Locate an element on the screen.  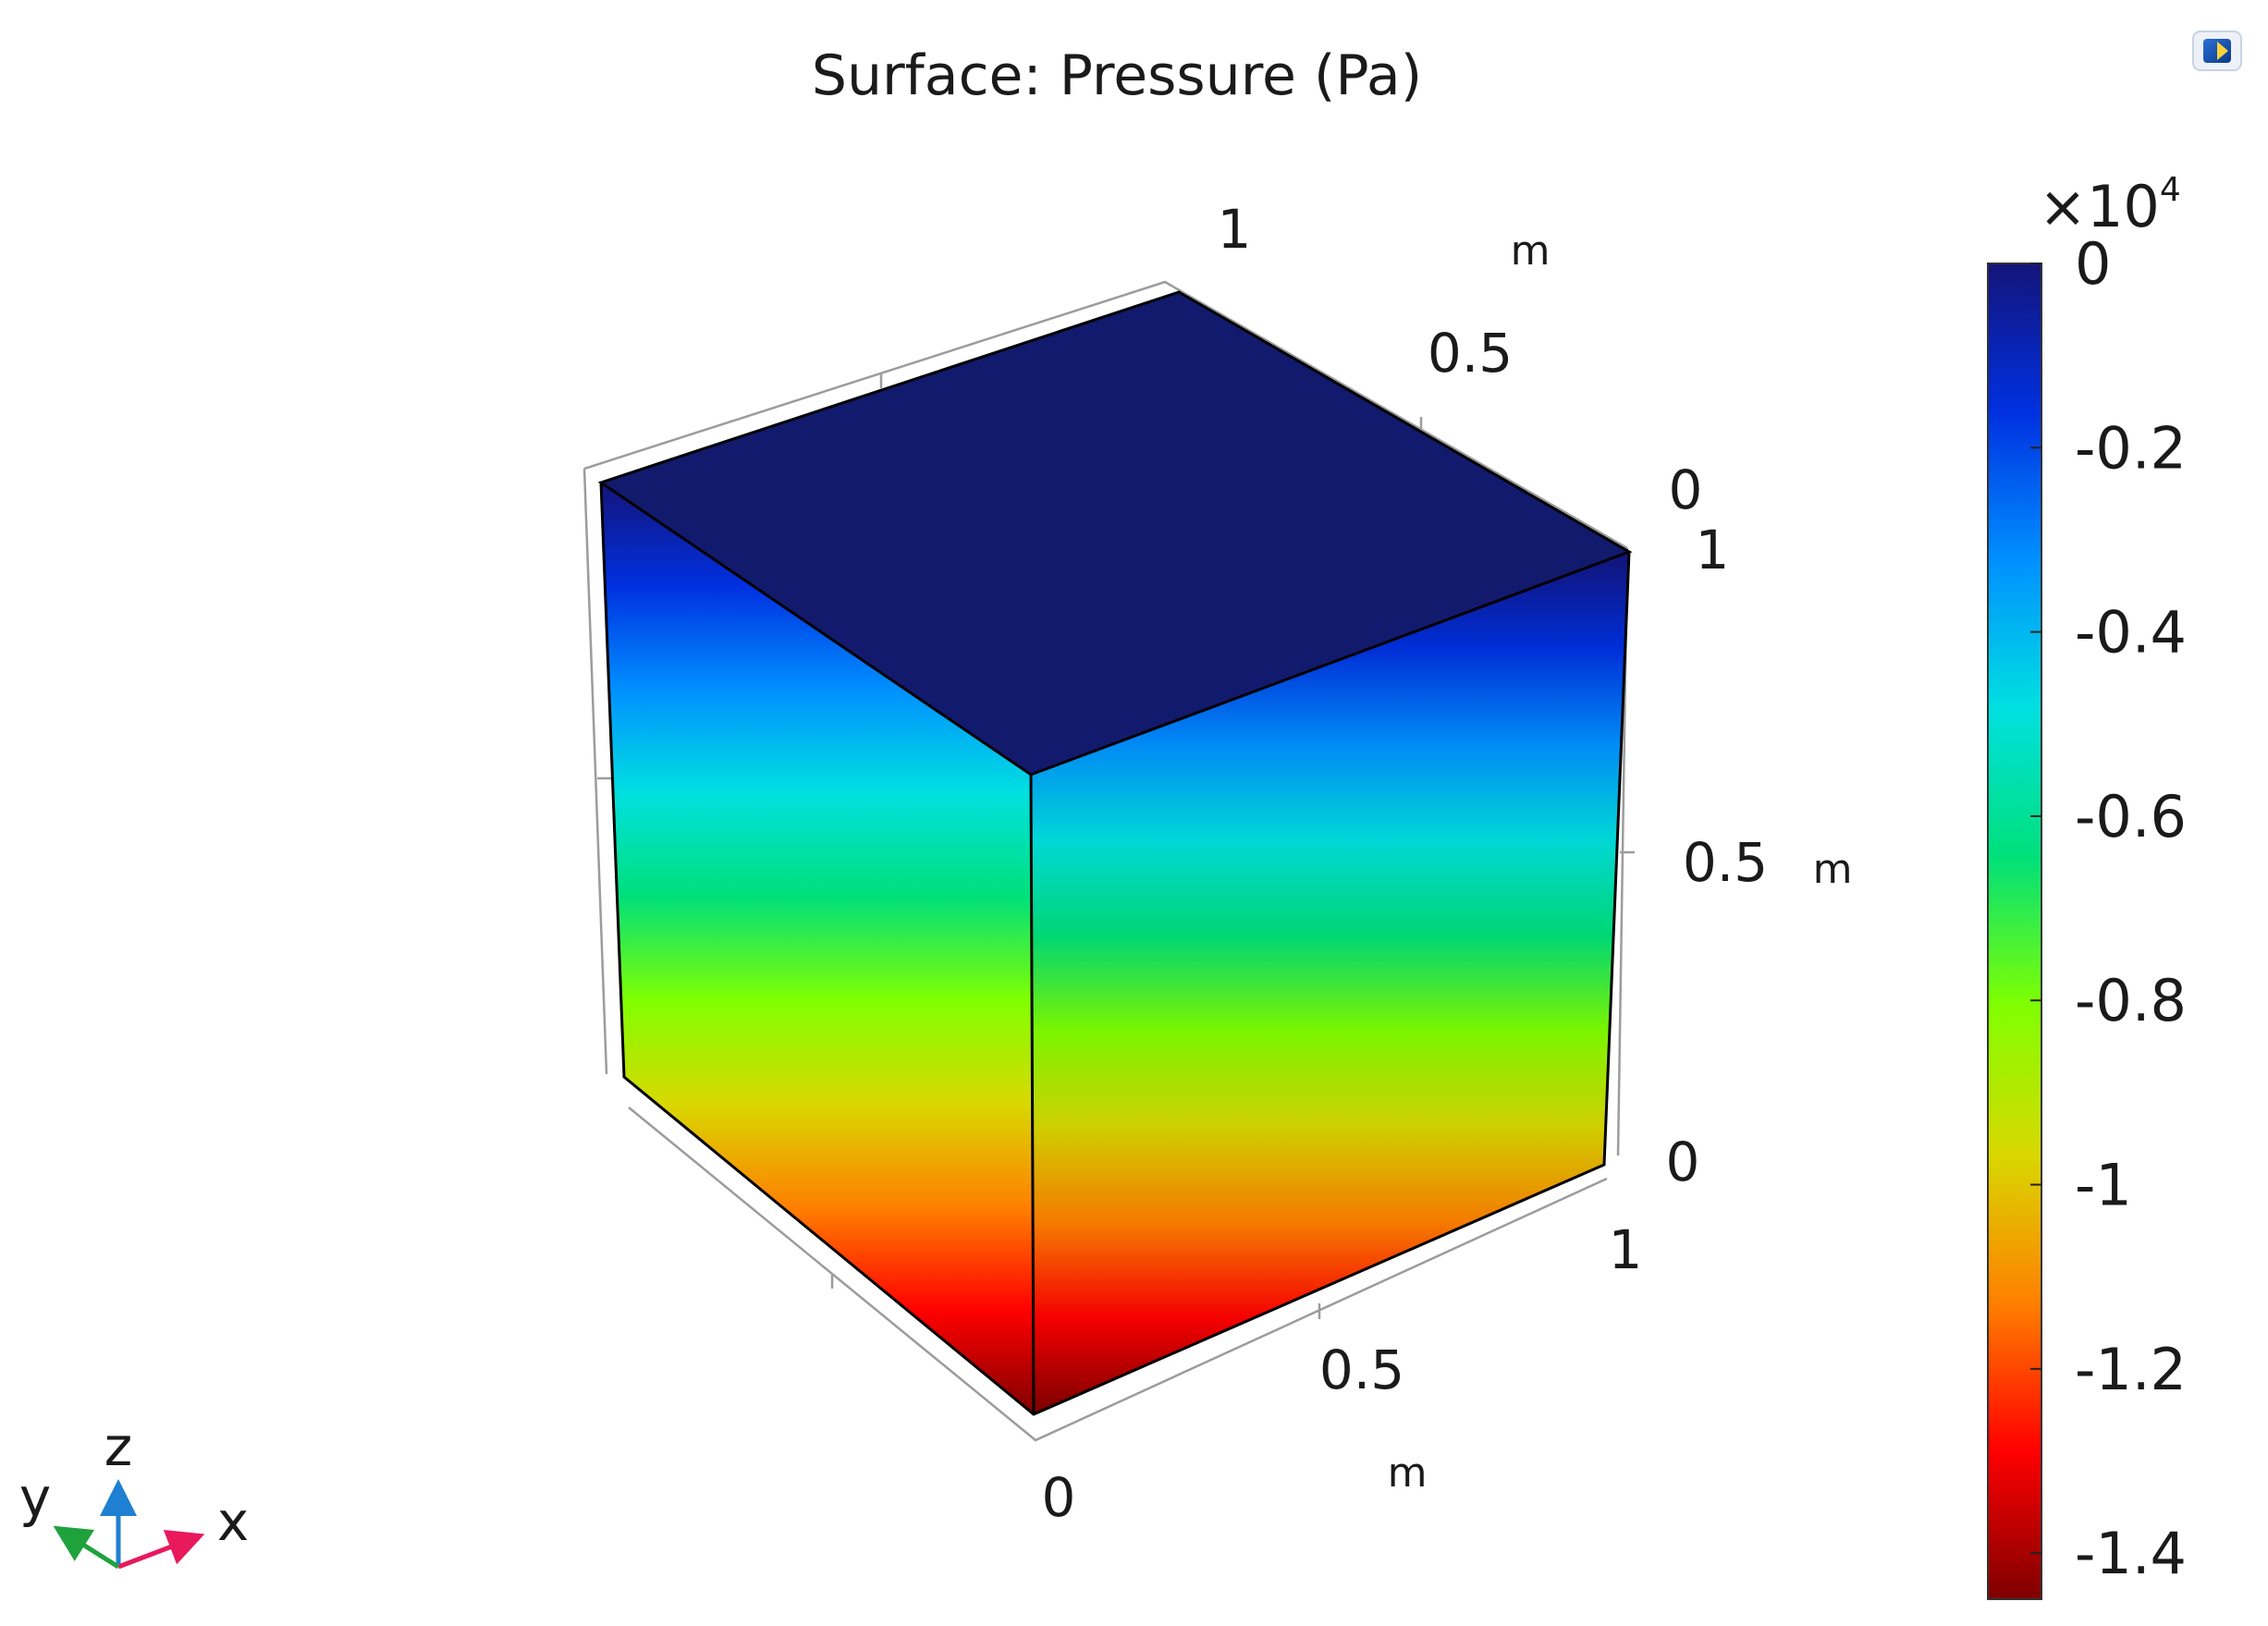
app-logo-icon is located at coordinates (2217, 51).